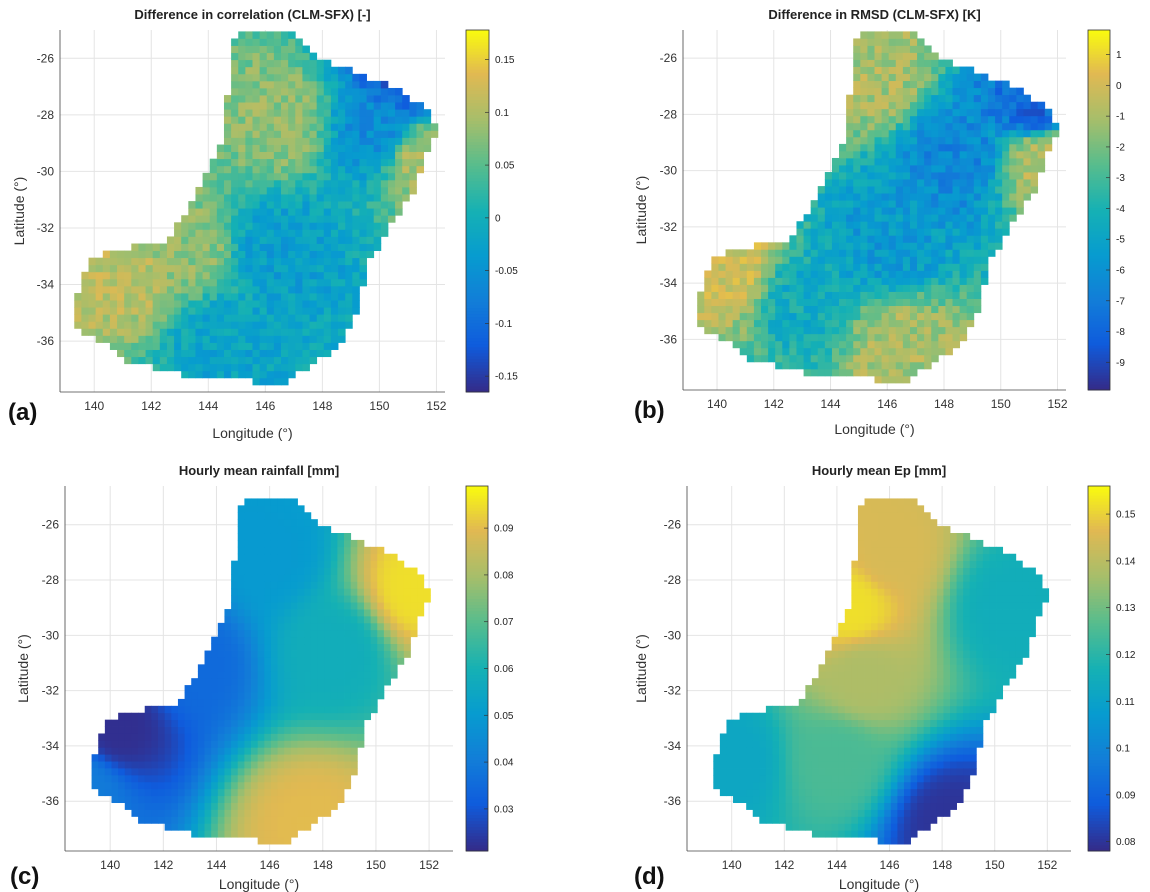 This screenshot has height=892, width=1150. What do you see at coordinates (46, 228) in the screenshot?
I see `y-tick-label: -32` at bounding box center [46, 228].